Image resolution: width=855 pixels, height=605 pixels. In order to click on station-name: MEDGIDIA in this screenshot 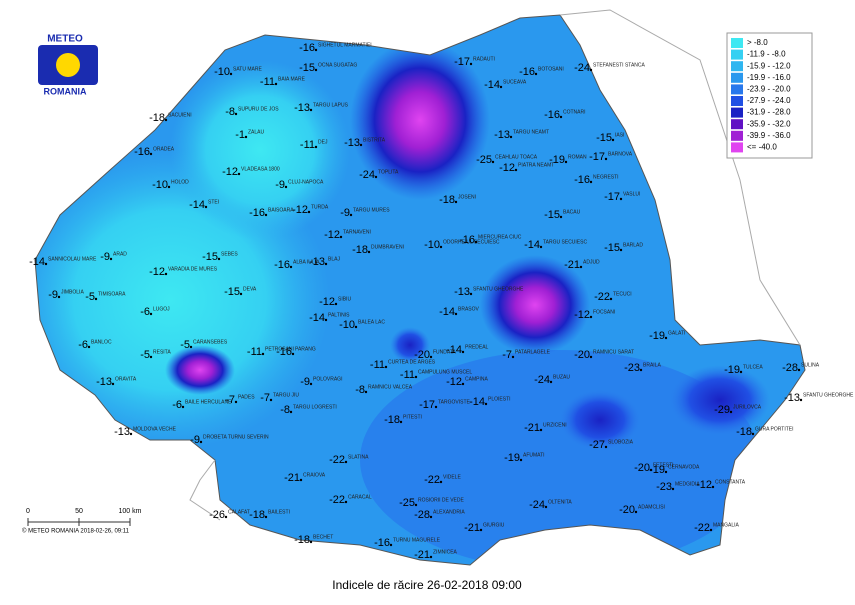, I will do `click(687, 484)`.